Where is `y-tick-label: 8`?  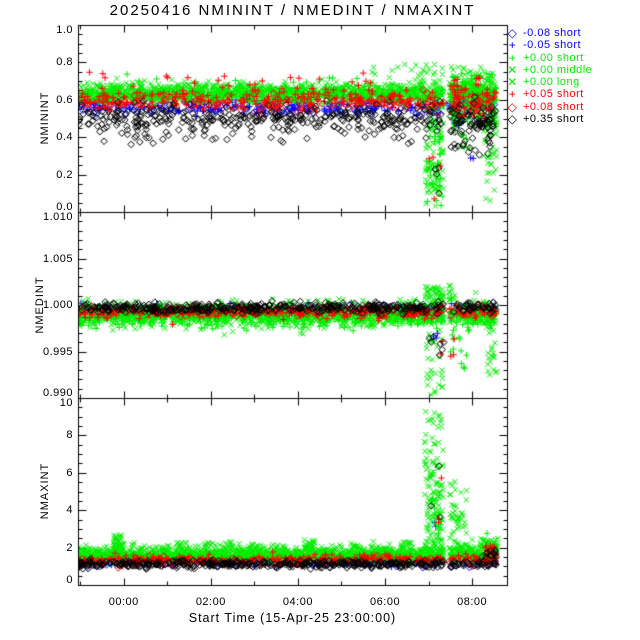 y-tick-label: 8 is located at coordinates (69, 435).